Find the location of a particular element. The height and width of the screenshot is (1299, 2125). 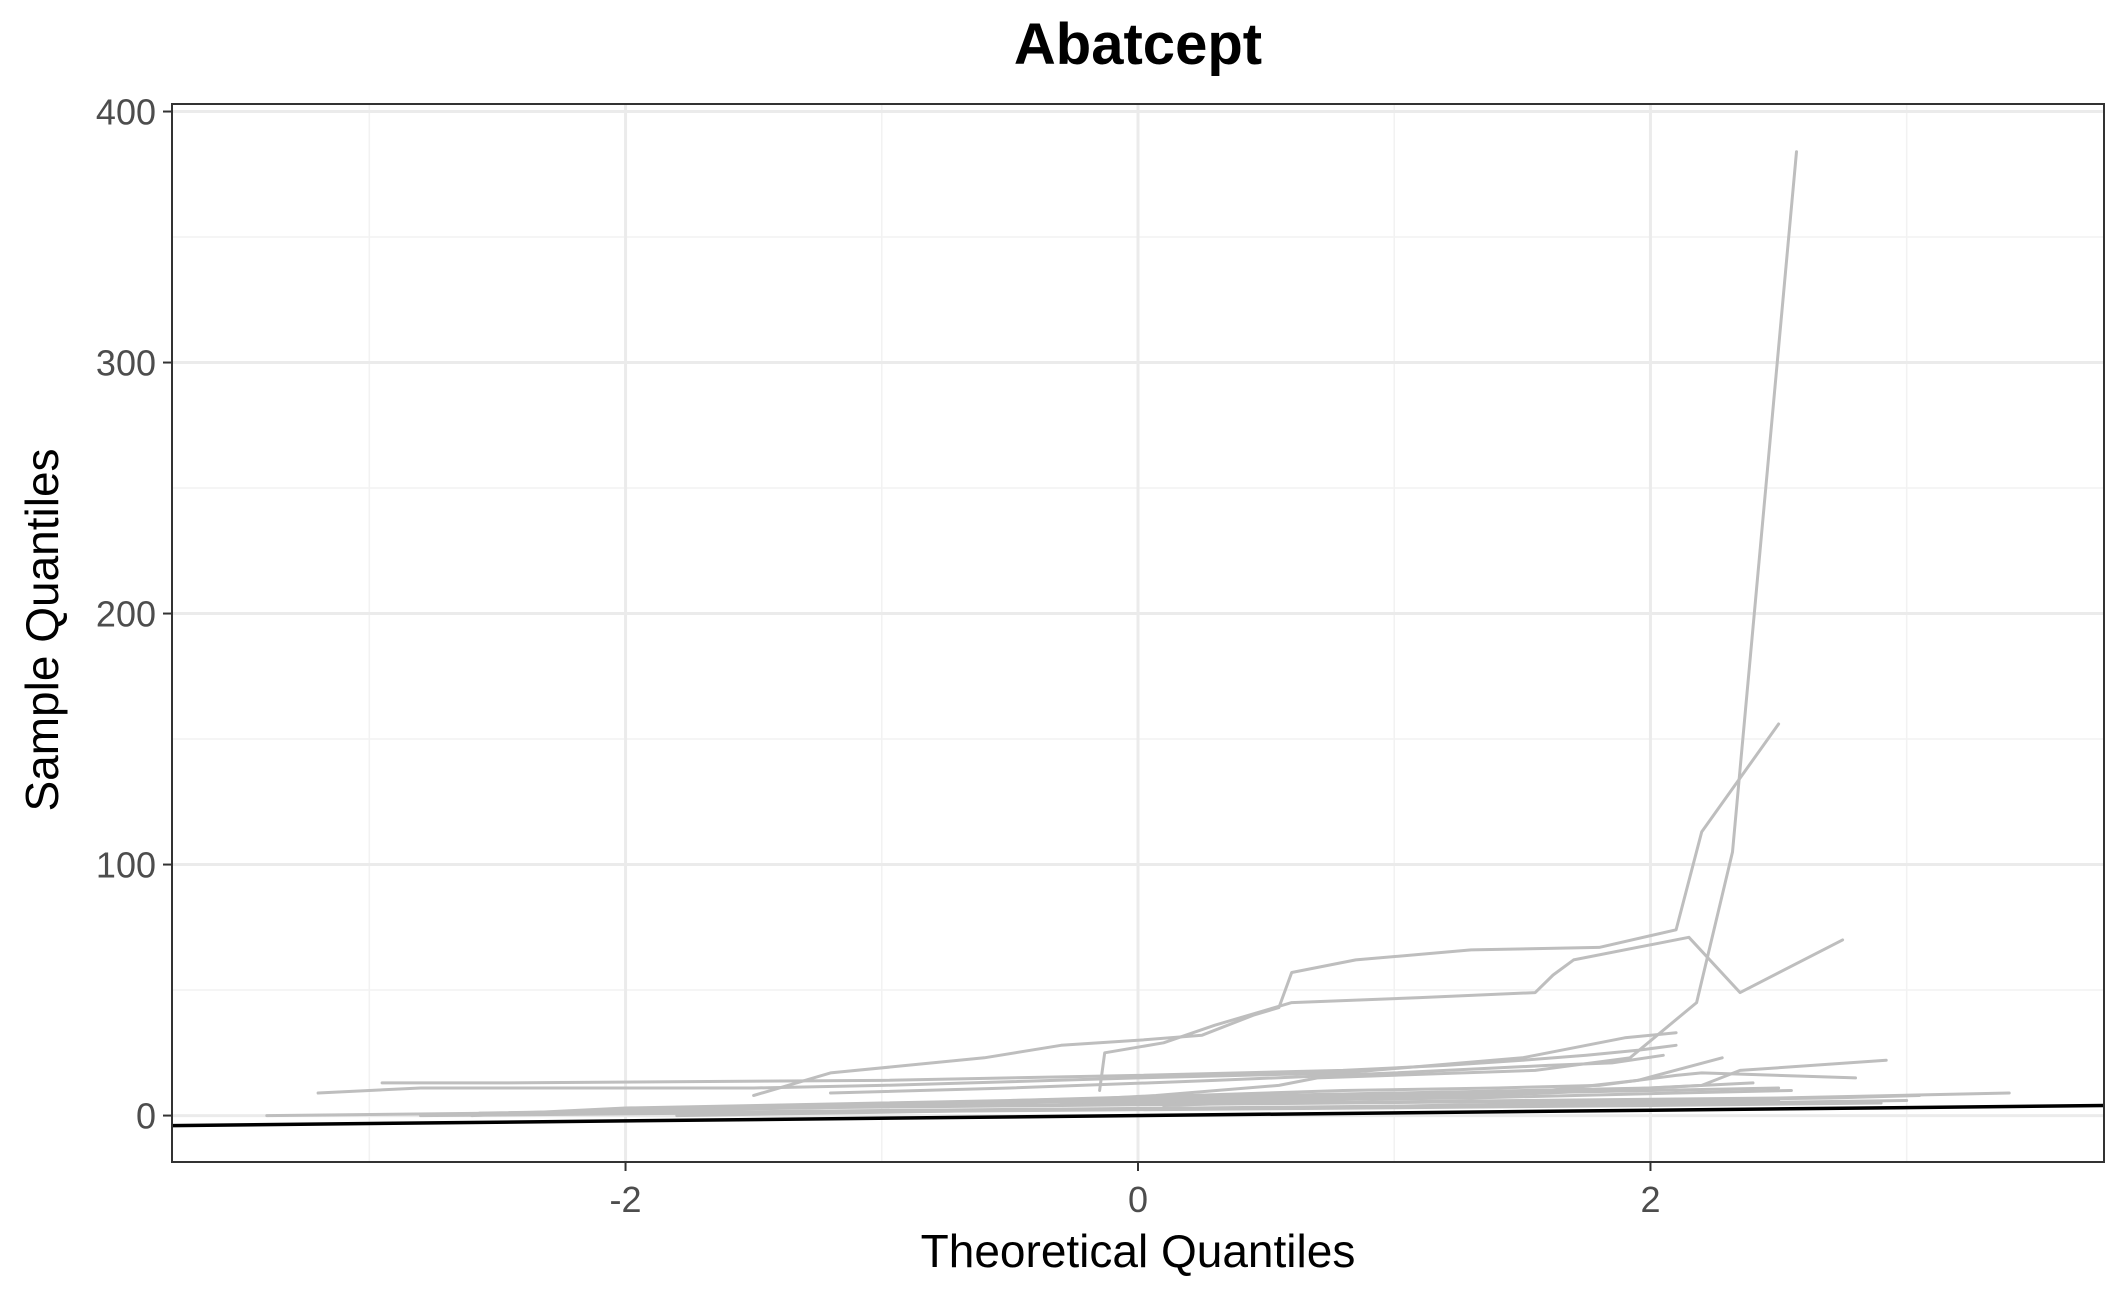

y-tick-label: 200 is located at coordinates (126, 614).